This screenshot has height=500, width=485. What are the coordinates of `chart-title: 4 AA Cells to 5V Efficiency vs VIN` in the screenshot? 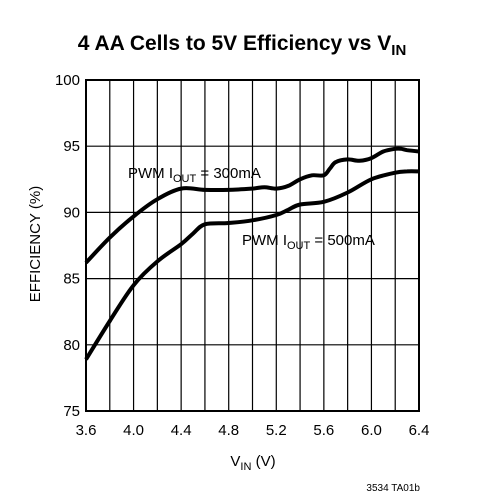 It's located at (242, 45).